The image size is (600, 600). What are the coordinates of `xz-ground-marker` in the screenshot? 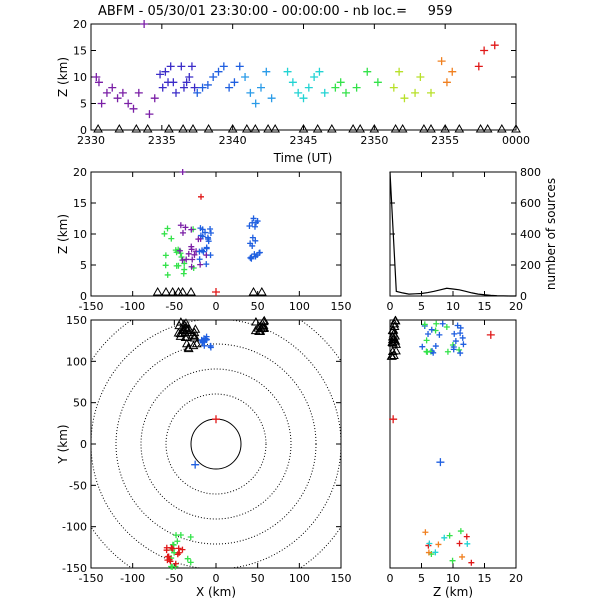 It's located at (261, 291).